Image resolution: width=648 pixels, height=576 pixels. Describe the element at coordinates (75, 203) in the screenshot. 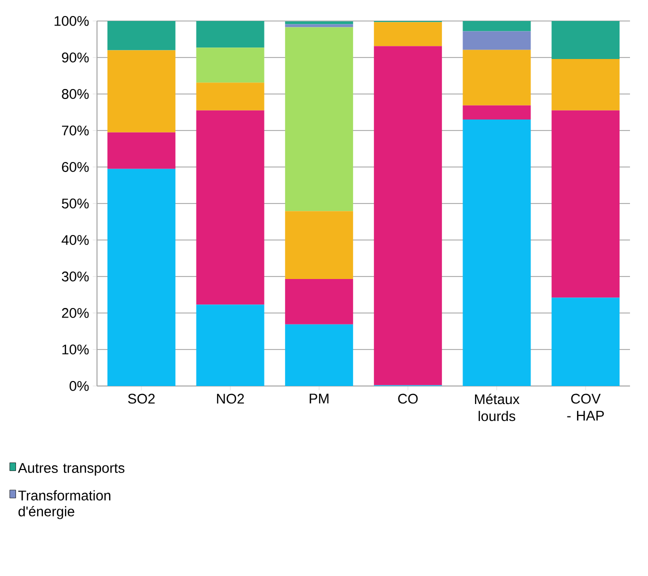

I see `y-tick-label: 50%` at that location.